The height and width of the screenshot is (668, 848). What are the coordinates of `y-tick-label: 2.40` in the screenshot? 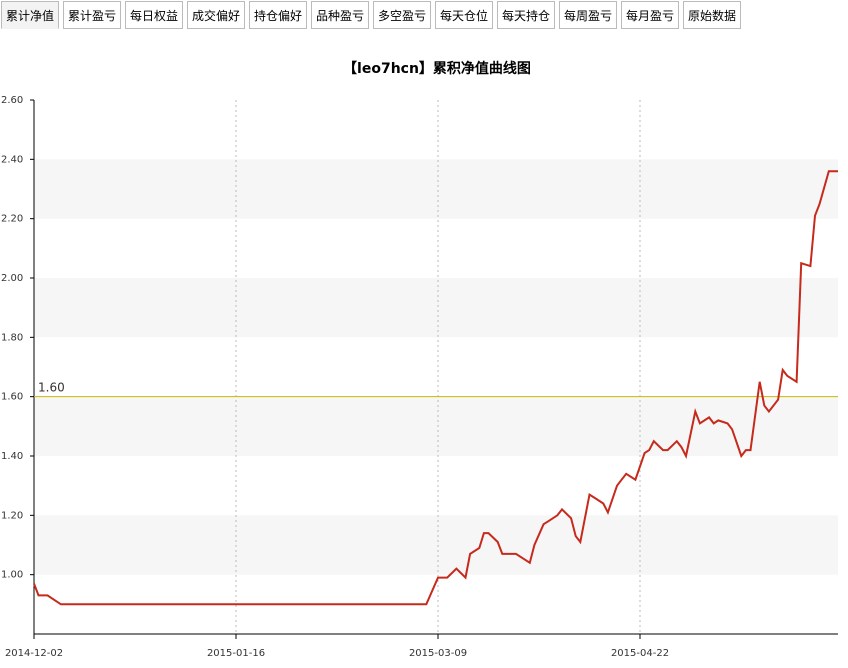 It's located at (12, 159).